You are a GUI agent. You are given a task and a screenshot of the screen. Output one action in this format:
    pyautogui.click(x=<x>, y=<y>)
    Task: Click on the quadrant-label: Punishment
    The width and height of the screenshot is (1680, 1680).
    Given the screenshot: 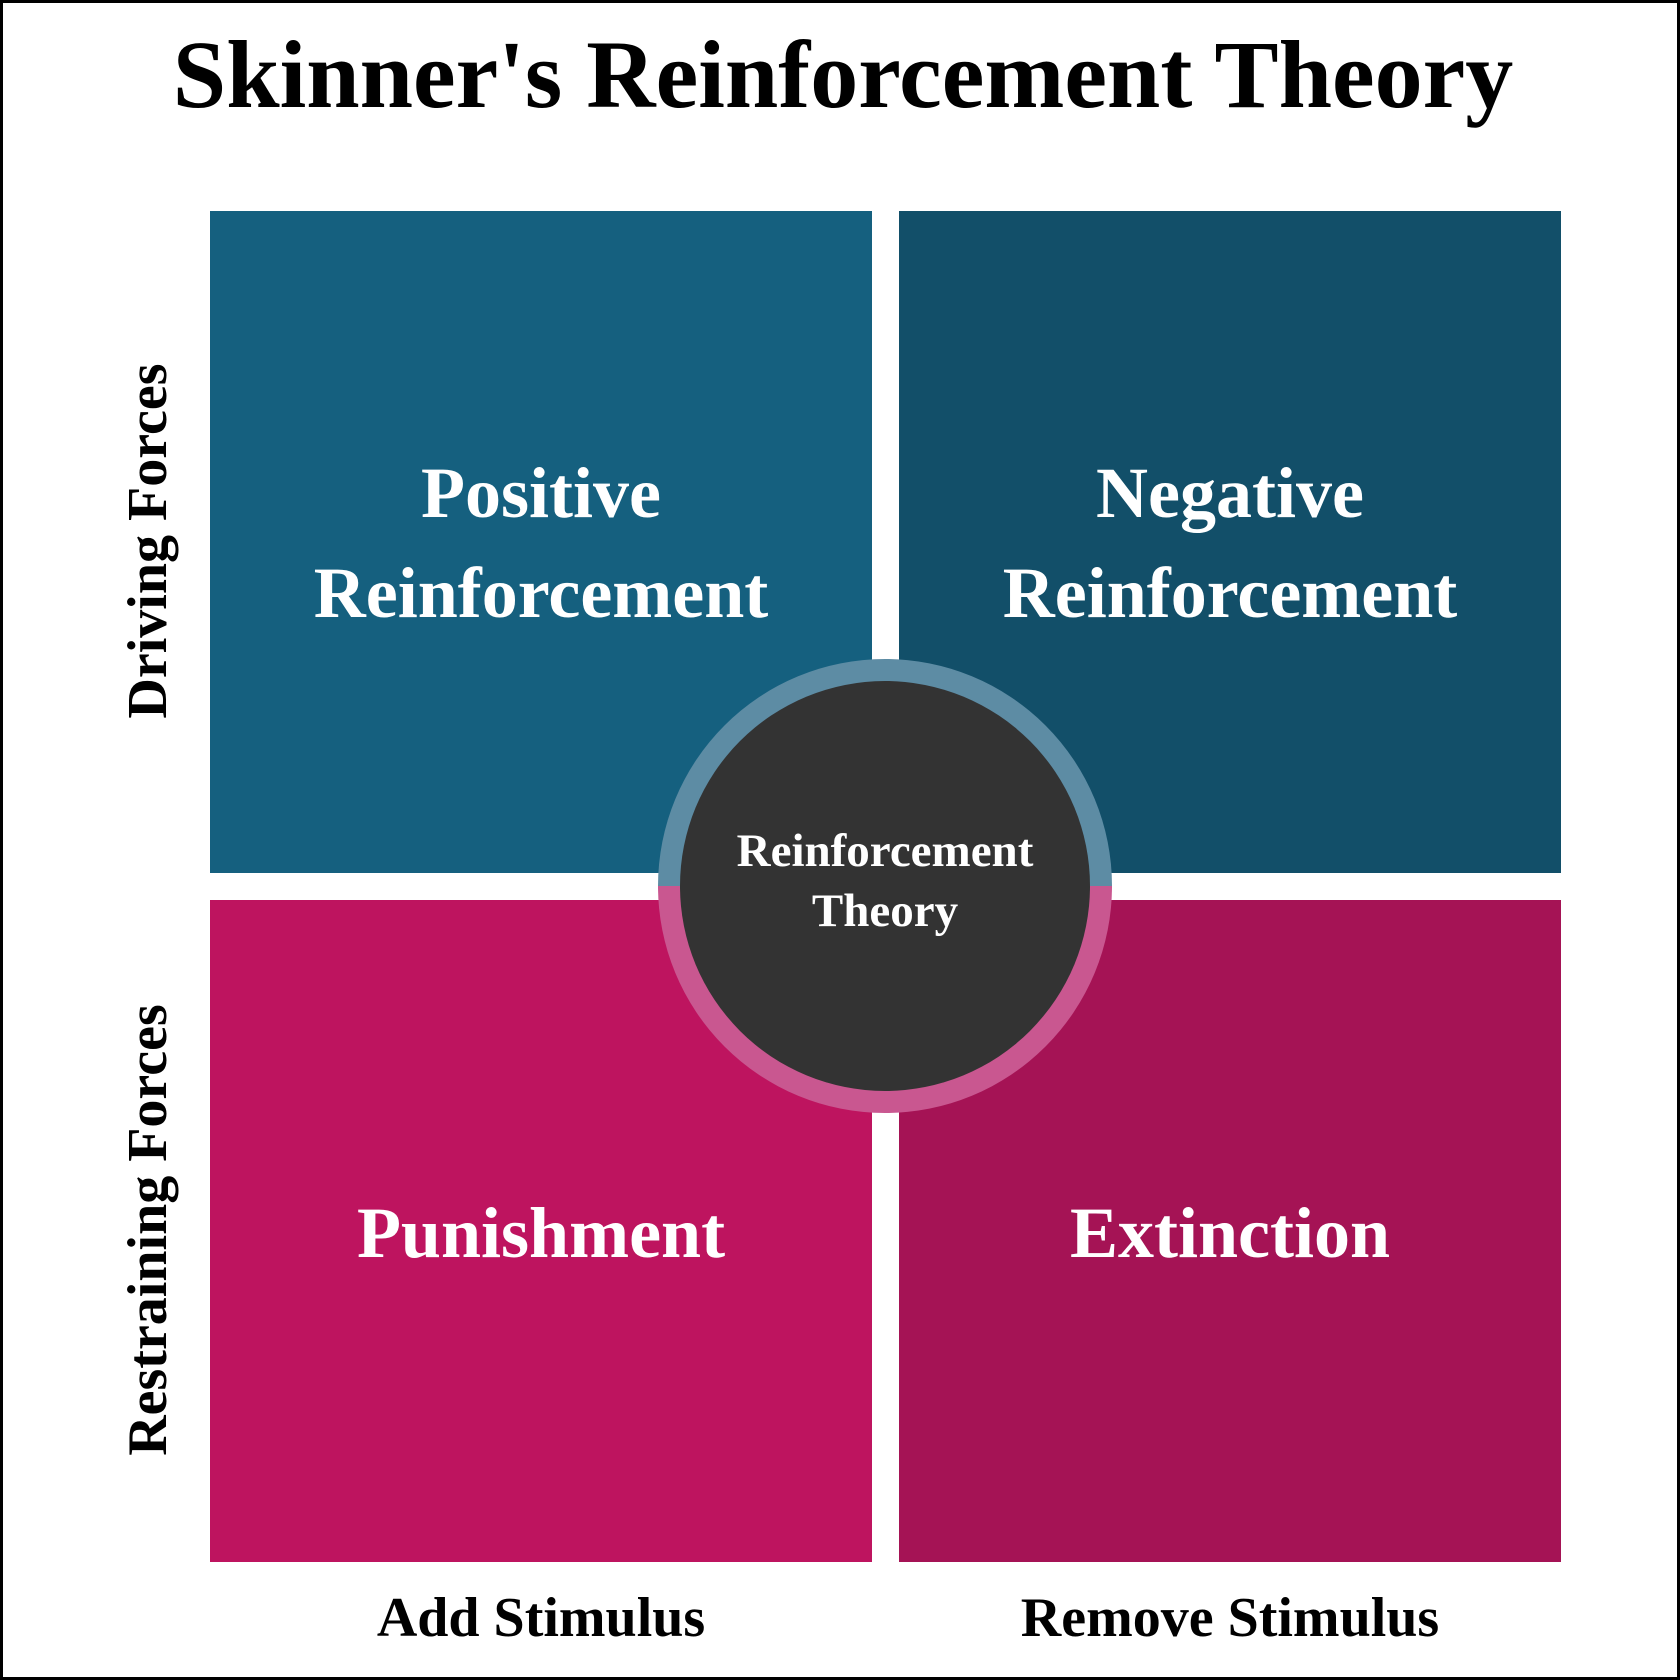 What is the action you would take?
    pyautogui.click(x=541, y=1233)
    